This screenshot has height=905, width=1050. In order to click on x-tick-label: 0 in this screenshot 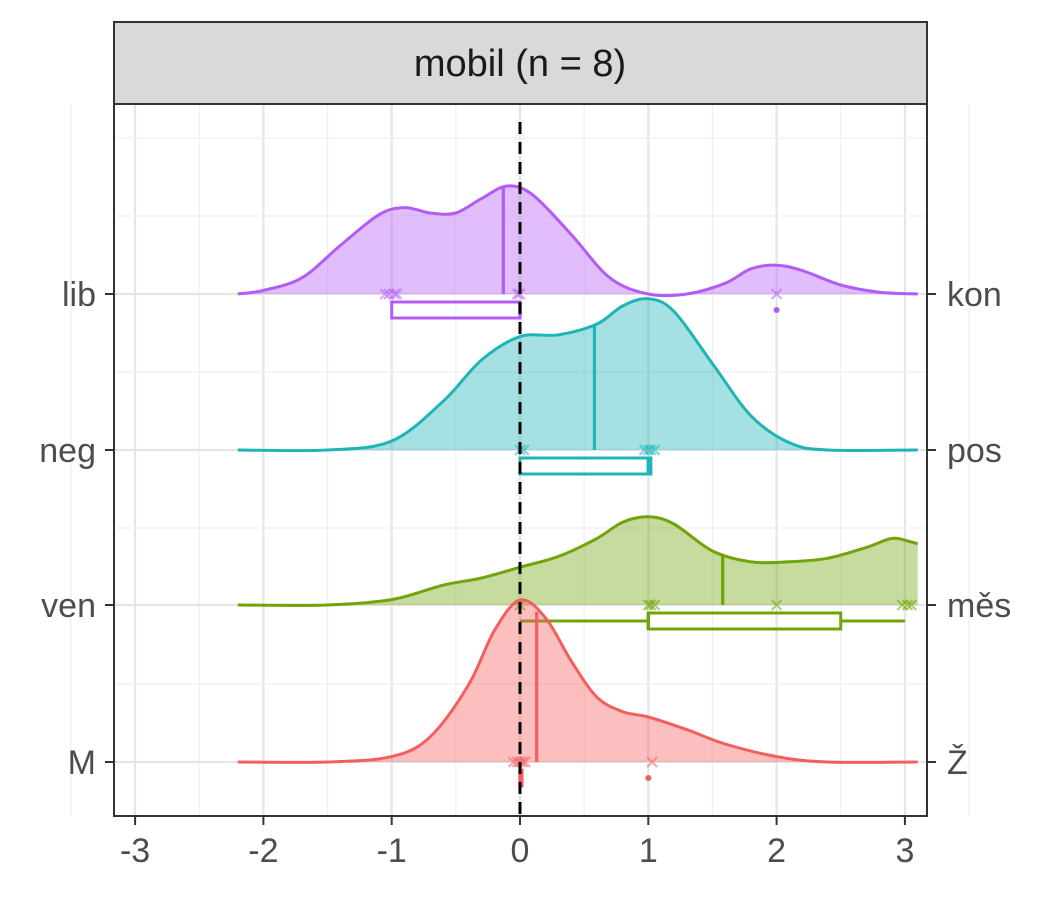, I will do `click(520, 851)`.